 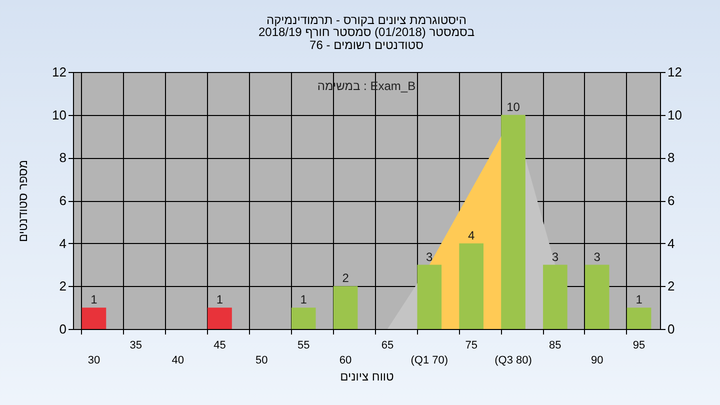 I want to click on x-axis-title: טווח ציונים, so click(x=367, y=377).